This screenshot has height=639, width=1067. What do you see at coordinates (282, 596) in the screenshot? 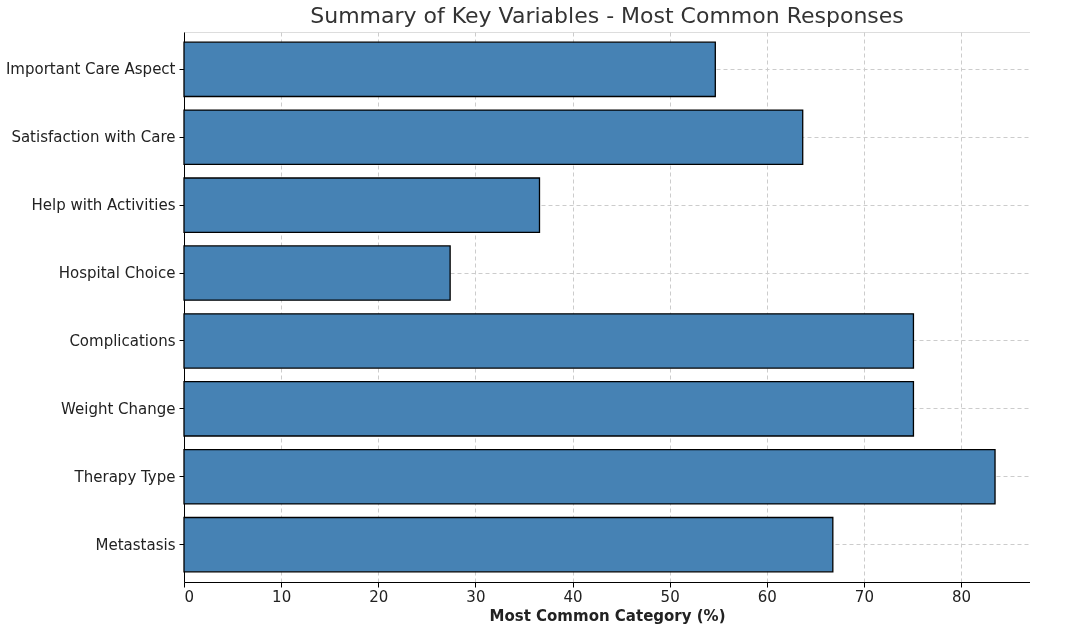
I see `x-tick-label: 10` at bounding box center [282, 596].